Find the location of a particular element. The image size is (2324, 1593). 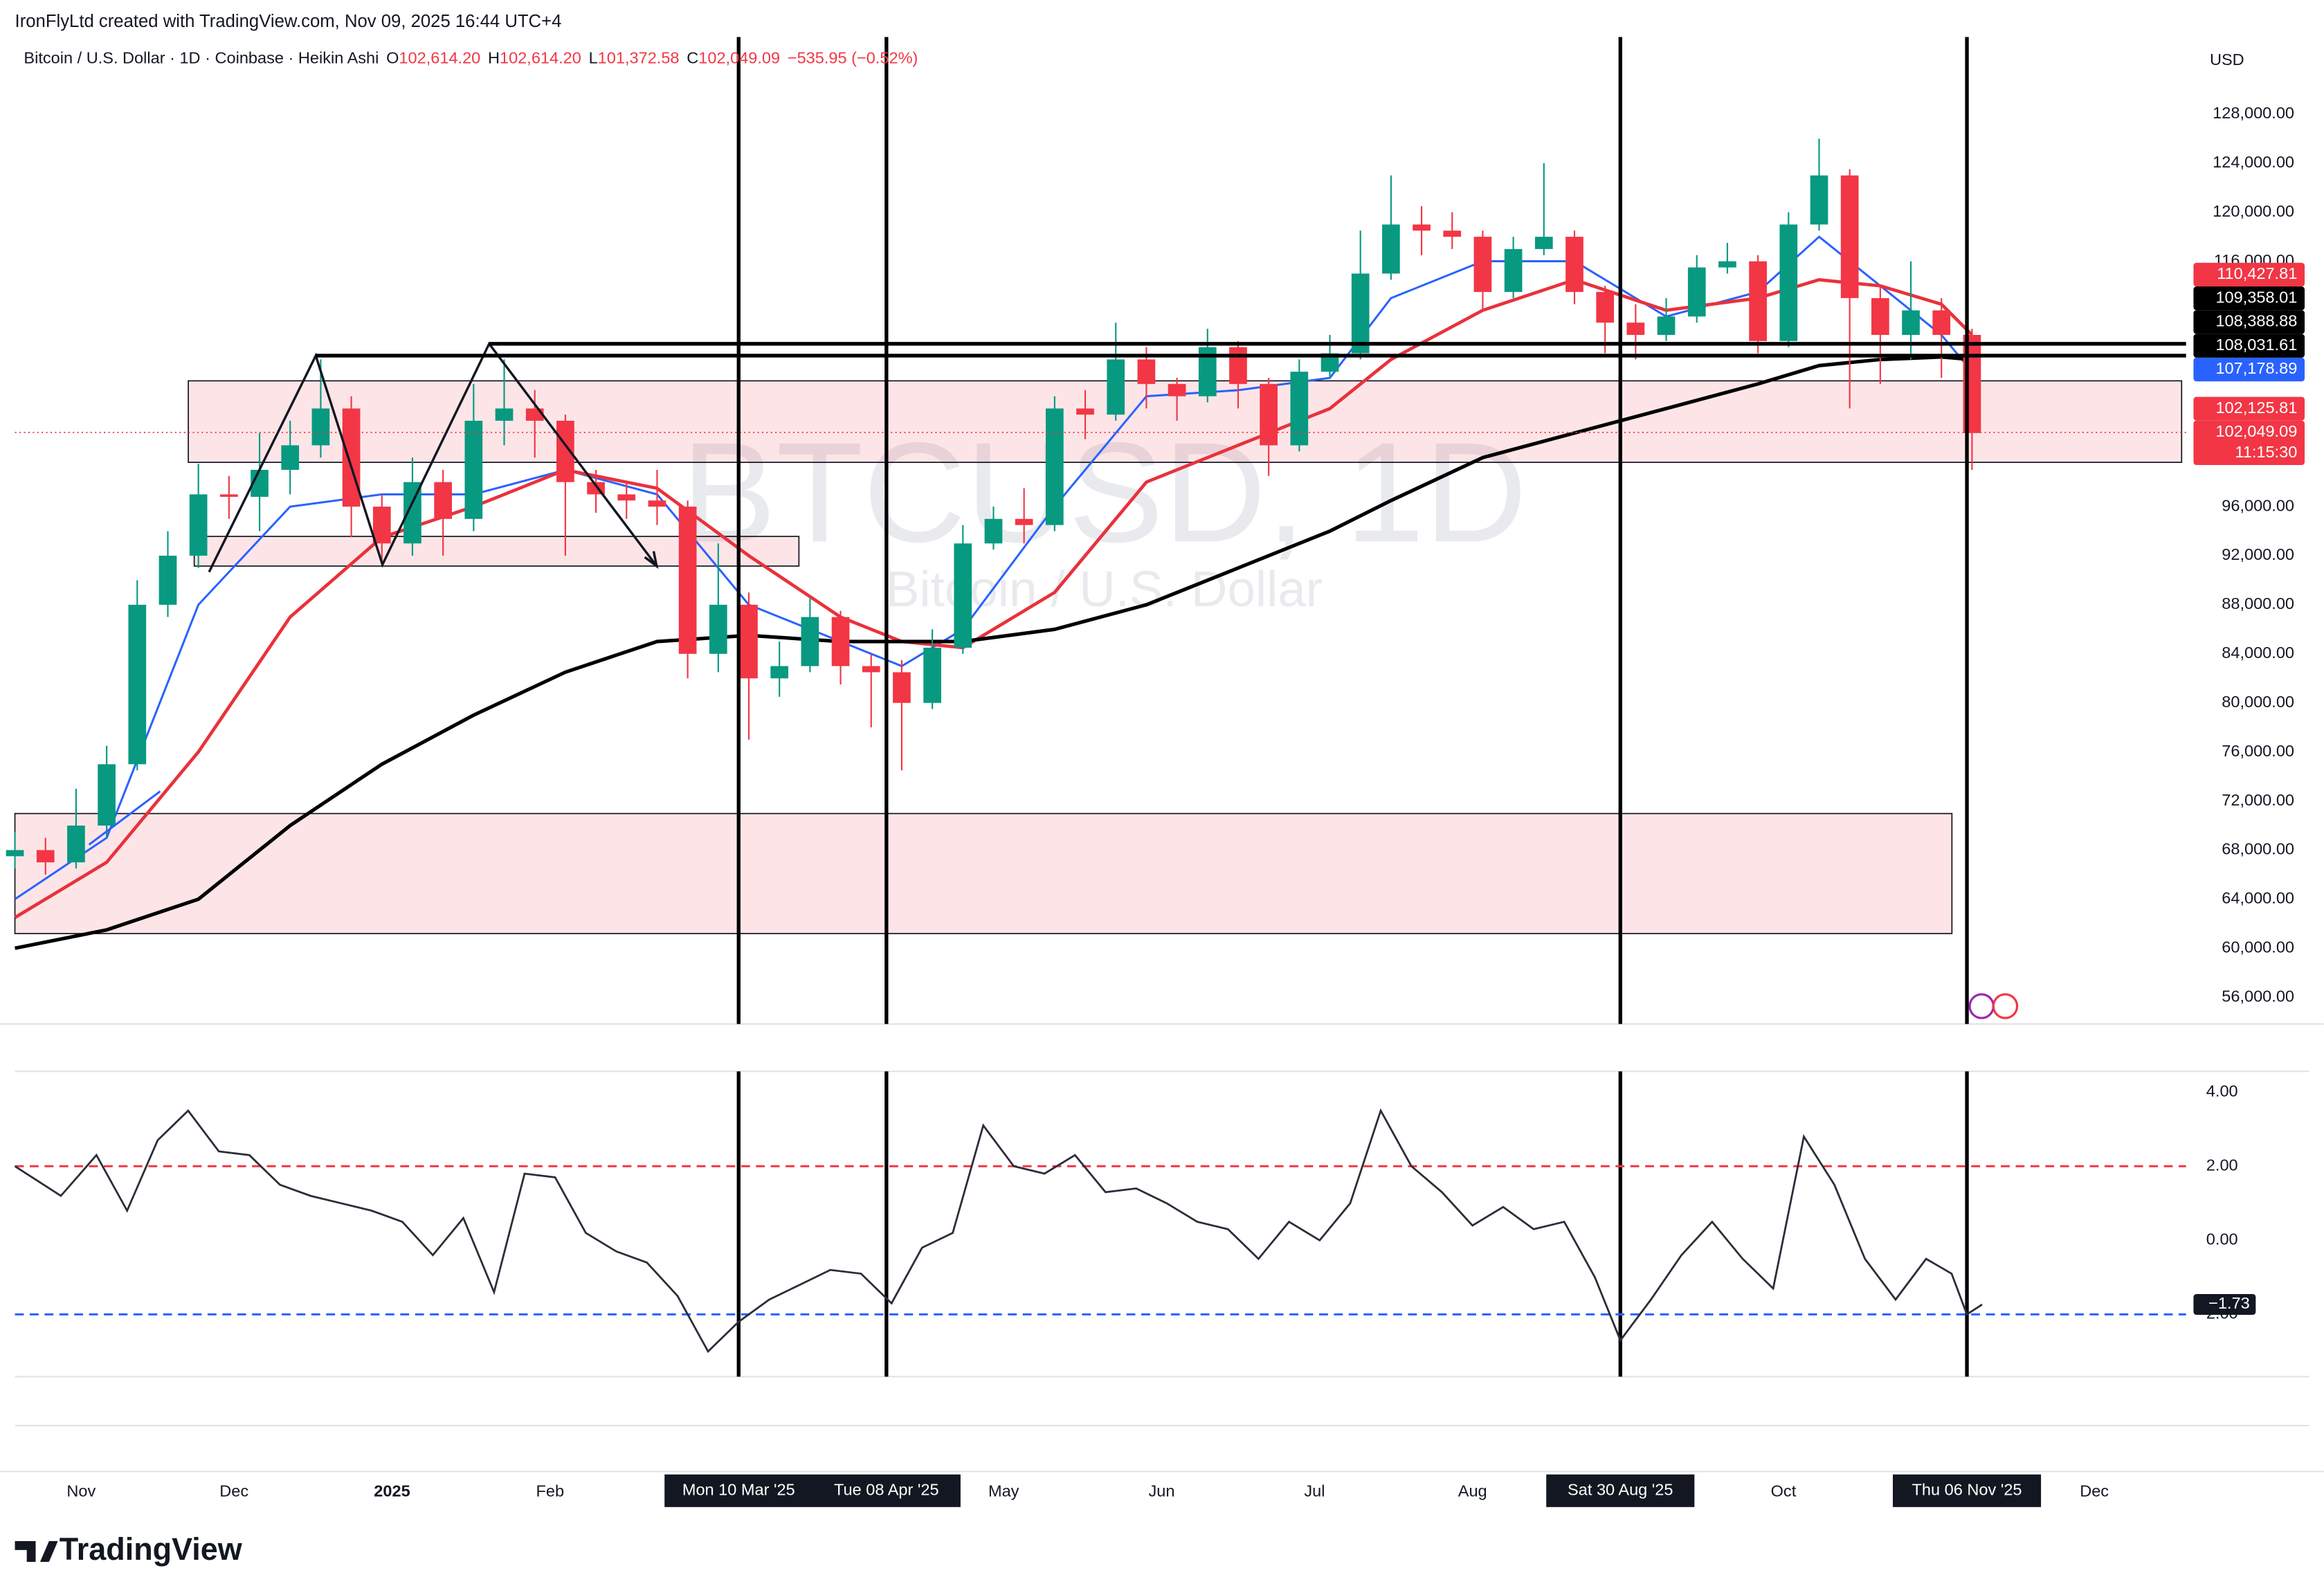

x-highlight-label: Thu 06 Nov '25 is located at coordinates (1967, 1489).